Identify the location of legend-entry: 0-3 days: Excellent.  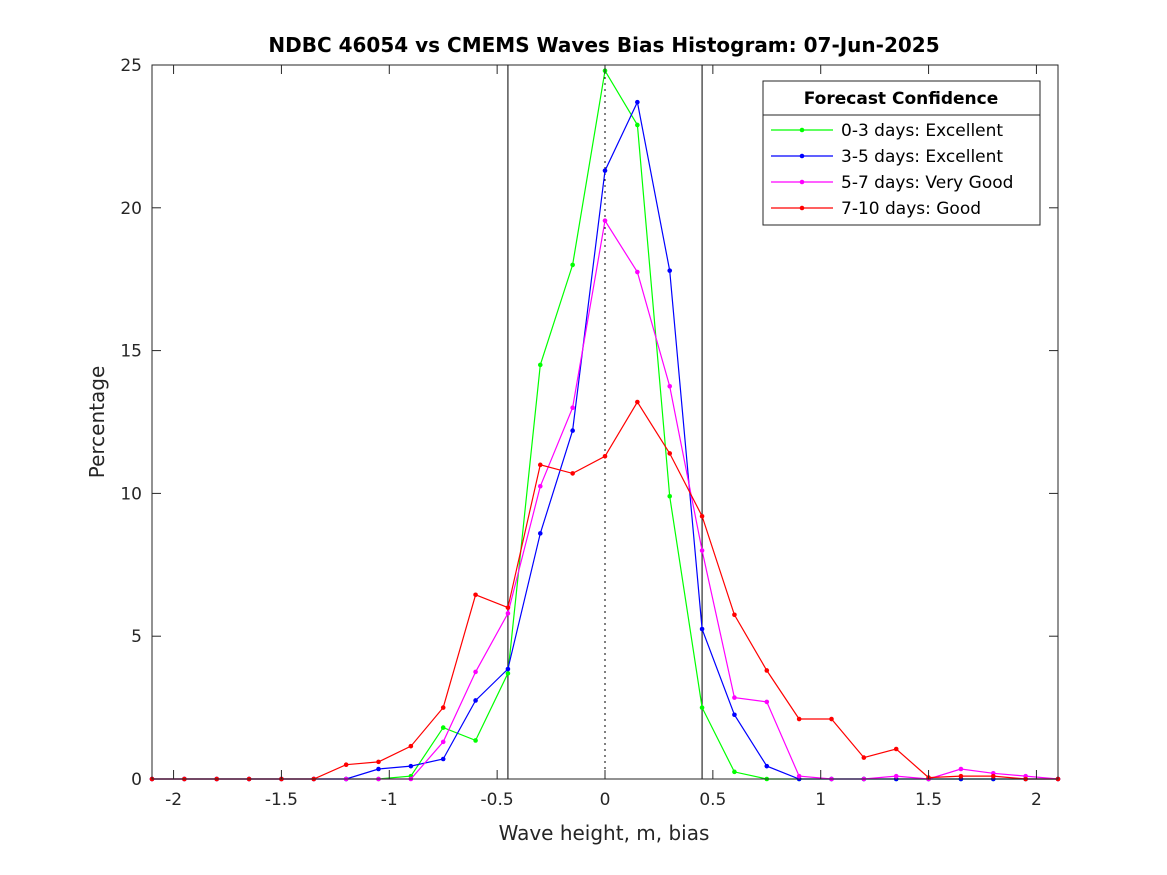
(887, 131).